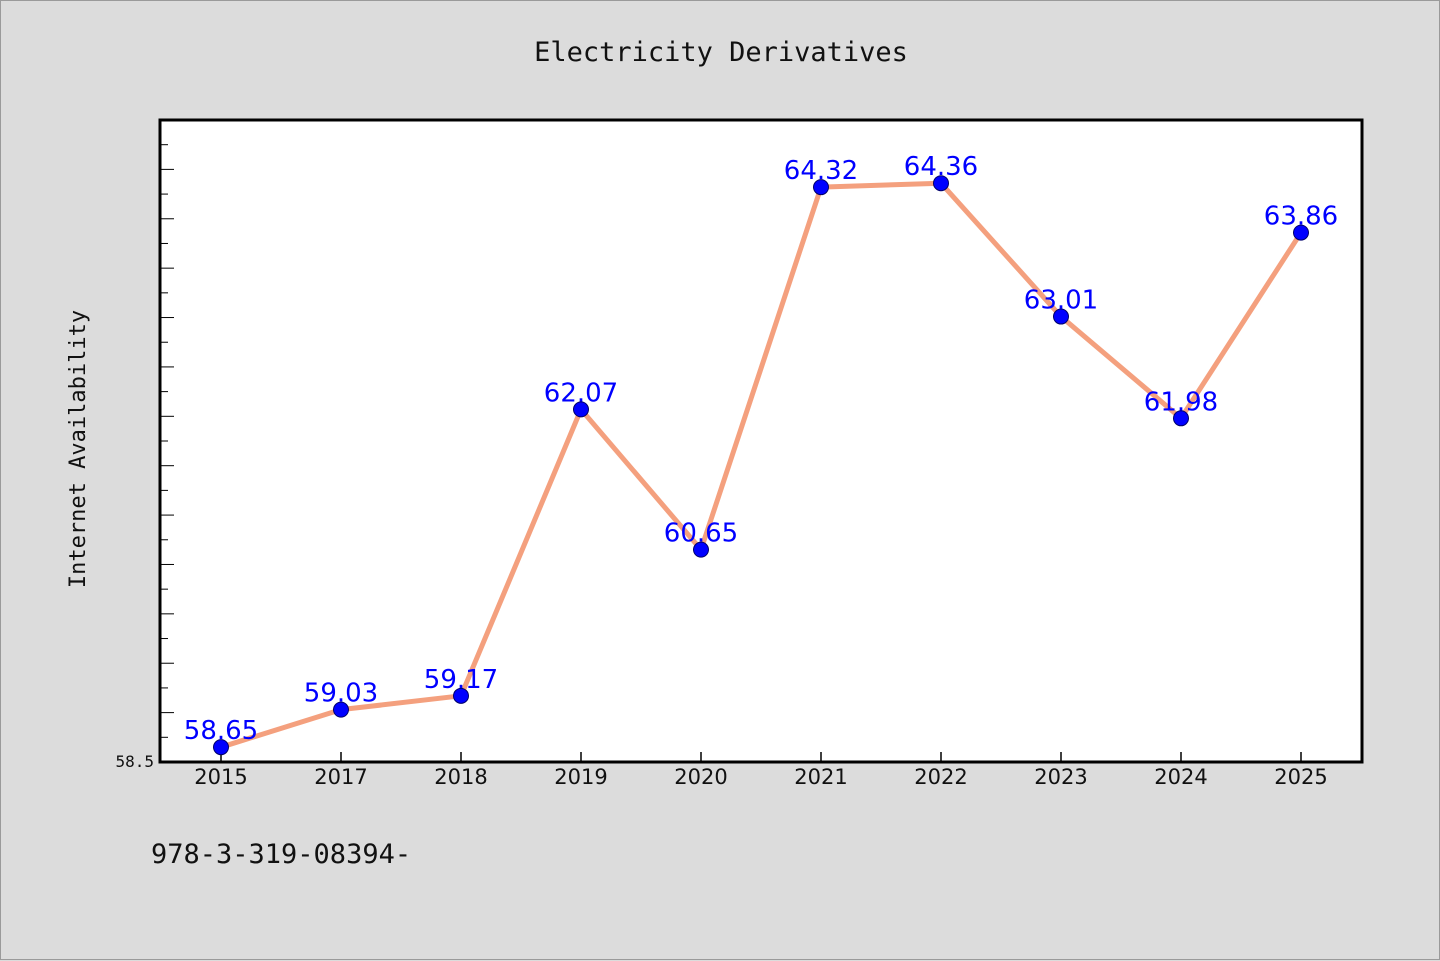 This screenshot has width=1440, height=961. What do you see at coordinates (1180, 777) in the screenshot?
I see `x-tick-label: 2024` at bounding box center [1180, 777].